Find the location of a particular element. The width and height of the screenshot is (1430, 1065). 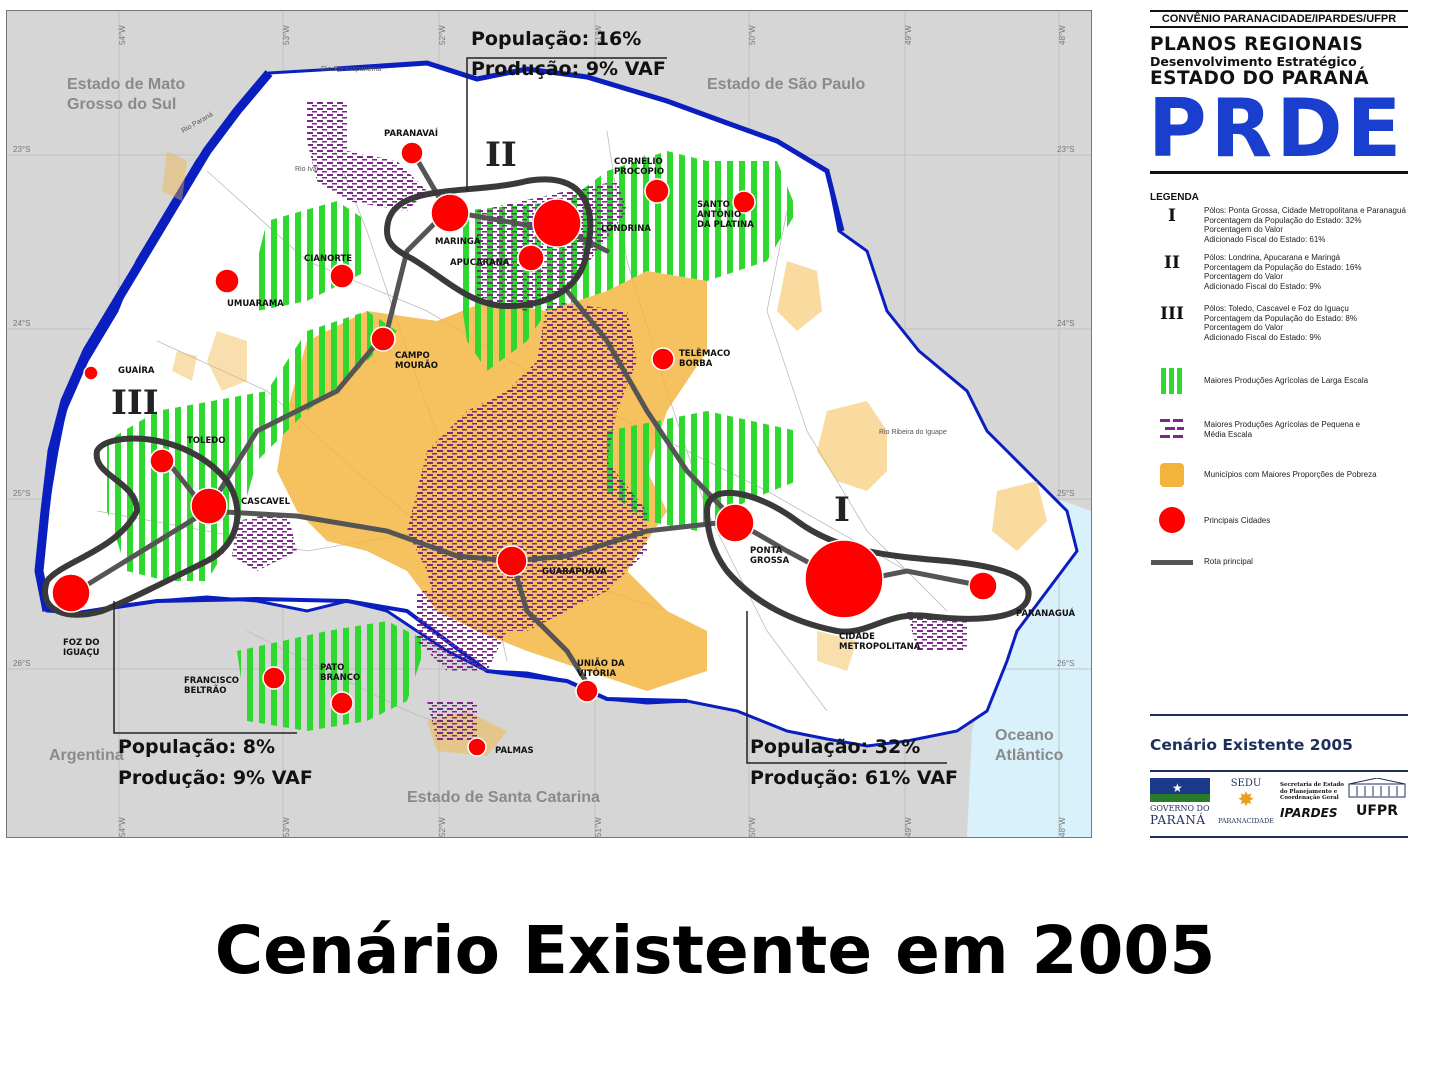

legend-text: Maiores Produções Agrícolas de Pequena e is located at coordinates (1282, 424).